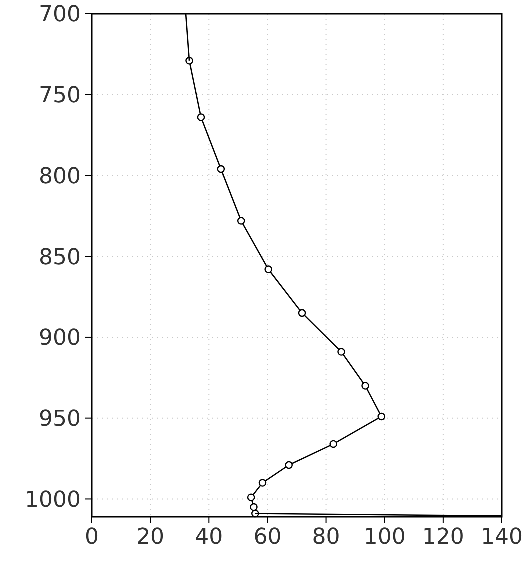  I want to click on x-tick-label: 100, so click(385, 537).